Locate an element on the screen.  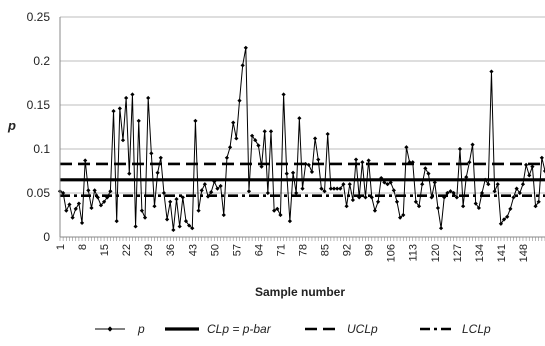
x-axis-label: Sample number is located at coordinates (300, 292).